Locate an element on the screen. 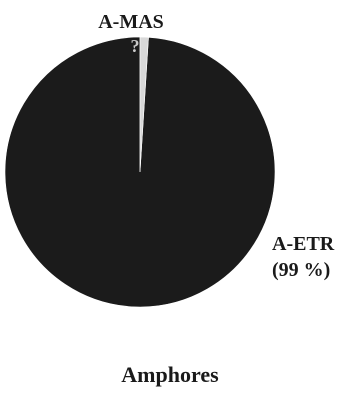  slice-marker-a-mas: ? is located at coordinates (135, 46).